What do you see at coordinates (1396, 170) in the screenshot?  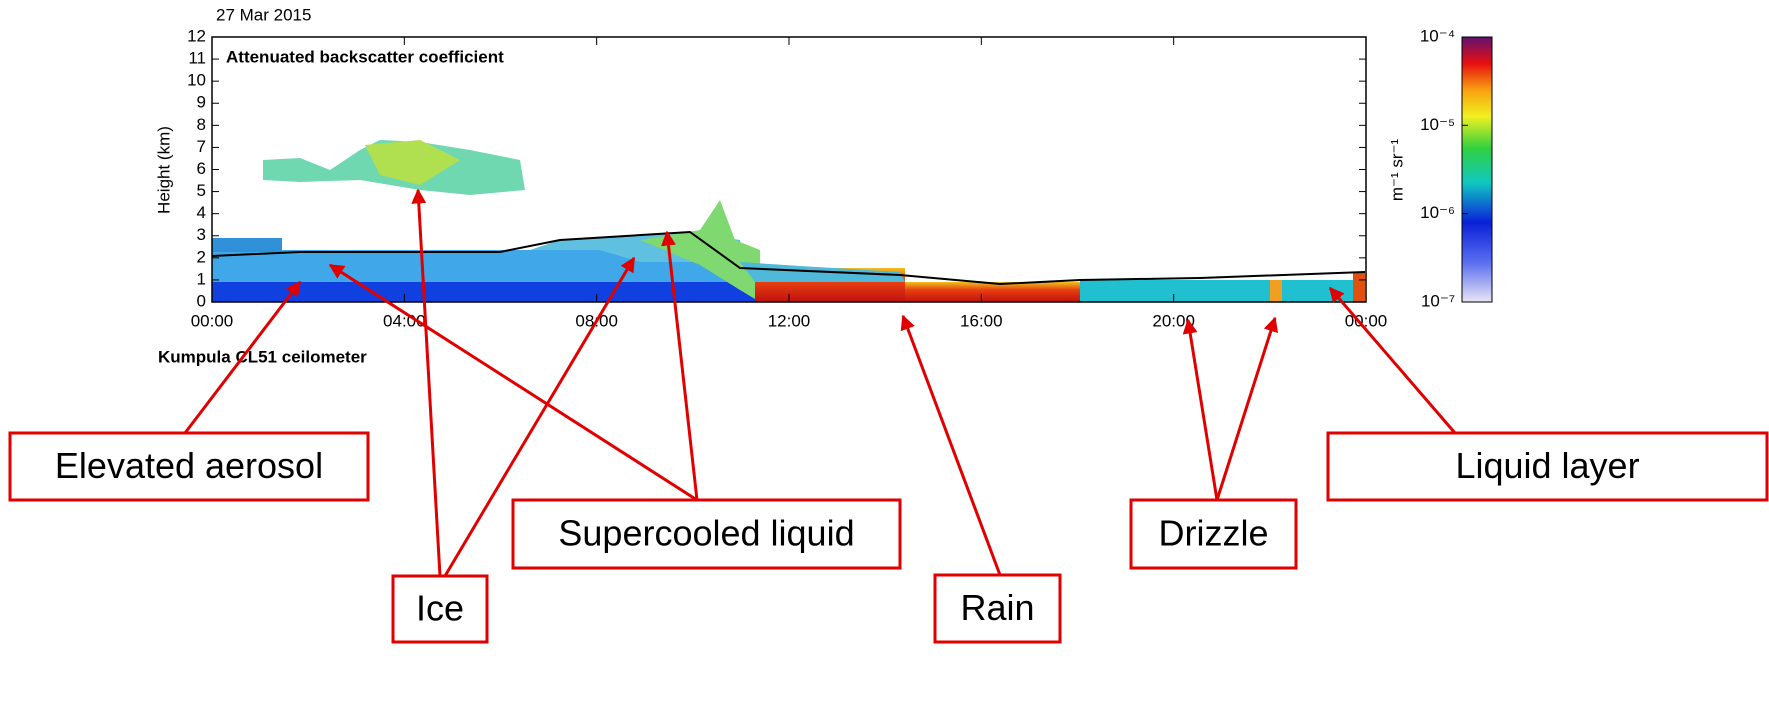 I see `colorbar-label: m⁻¹ sr⁻¹` at bounding box center [1396, 170].